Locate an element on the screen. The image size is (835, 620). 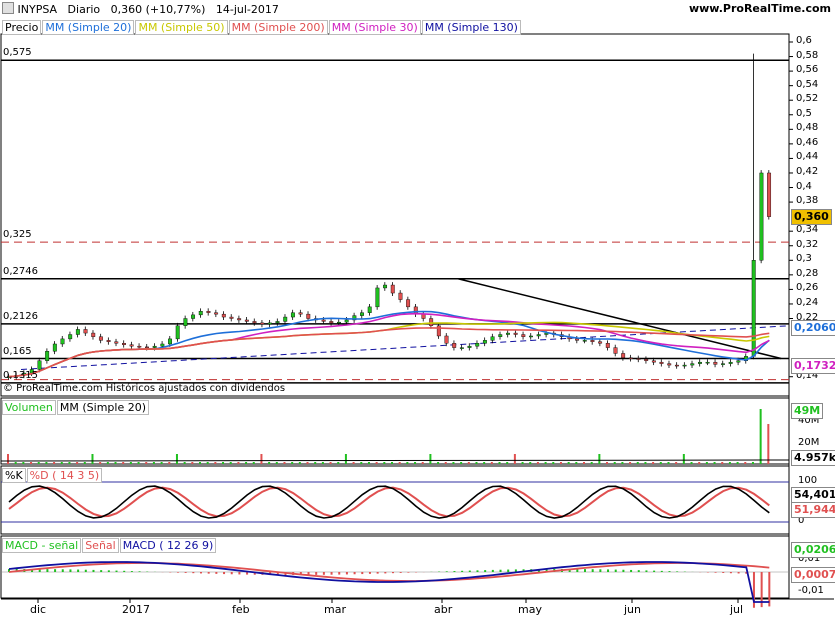
y-tick-label: 0,5 is located at coordinates (804, 113).